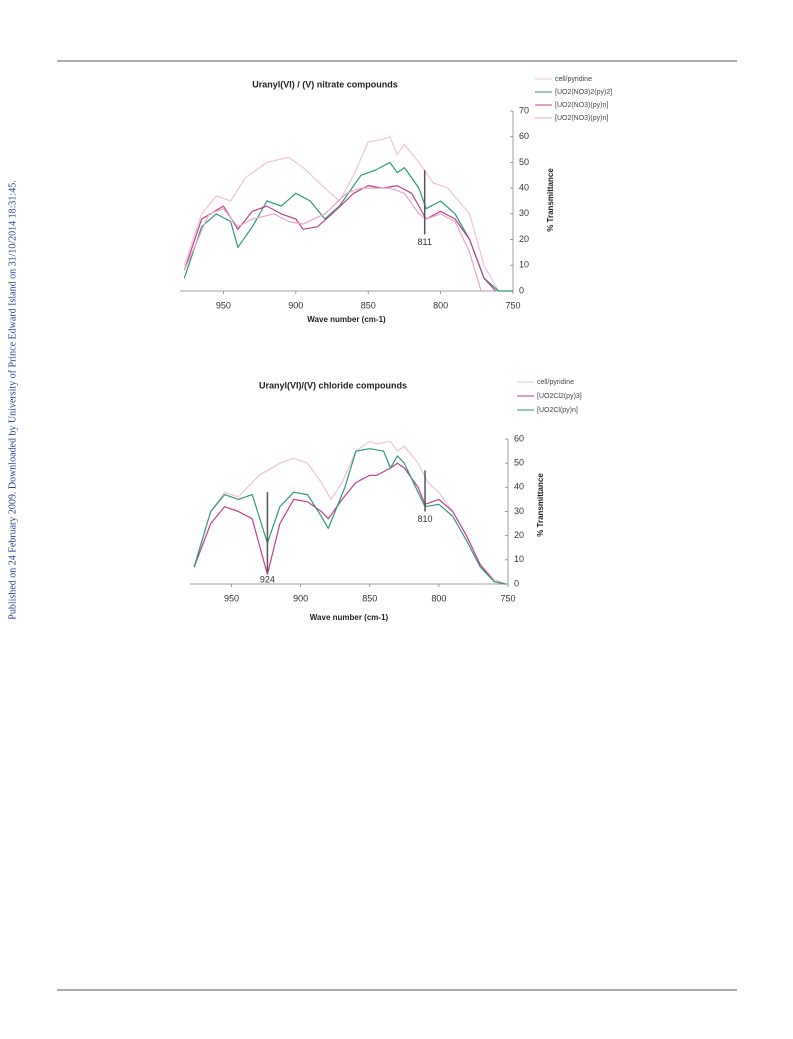 This screenshot has height=1039, width=793. What do you see at coordinates (325, 84) in the screenshot?
I see `chart-title: Uranyl(VI) / (V) nitrate compounds` at bounding box center [325, 84].